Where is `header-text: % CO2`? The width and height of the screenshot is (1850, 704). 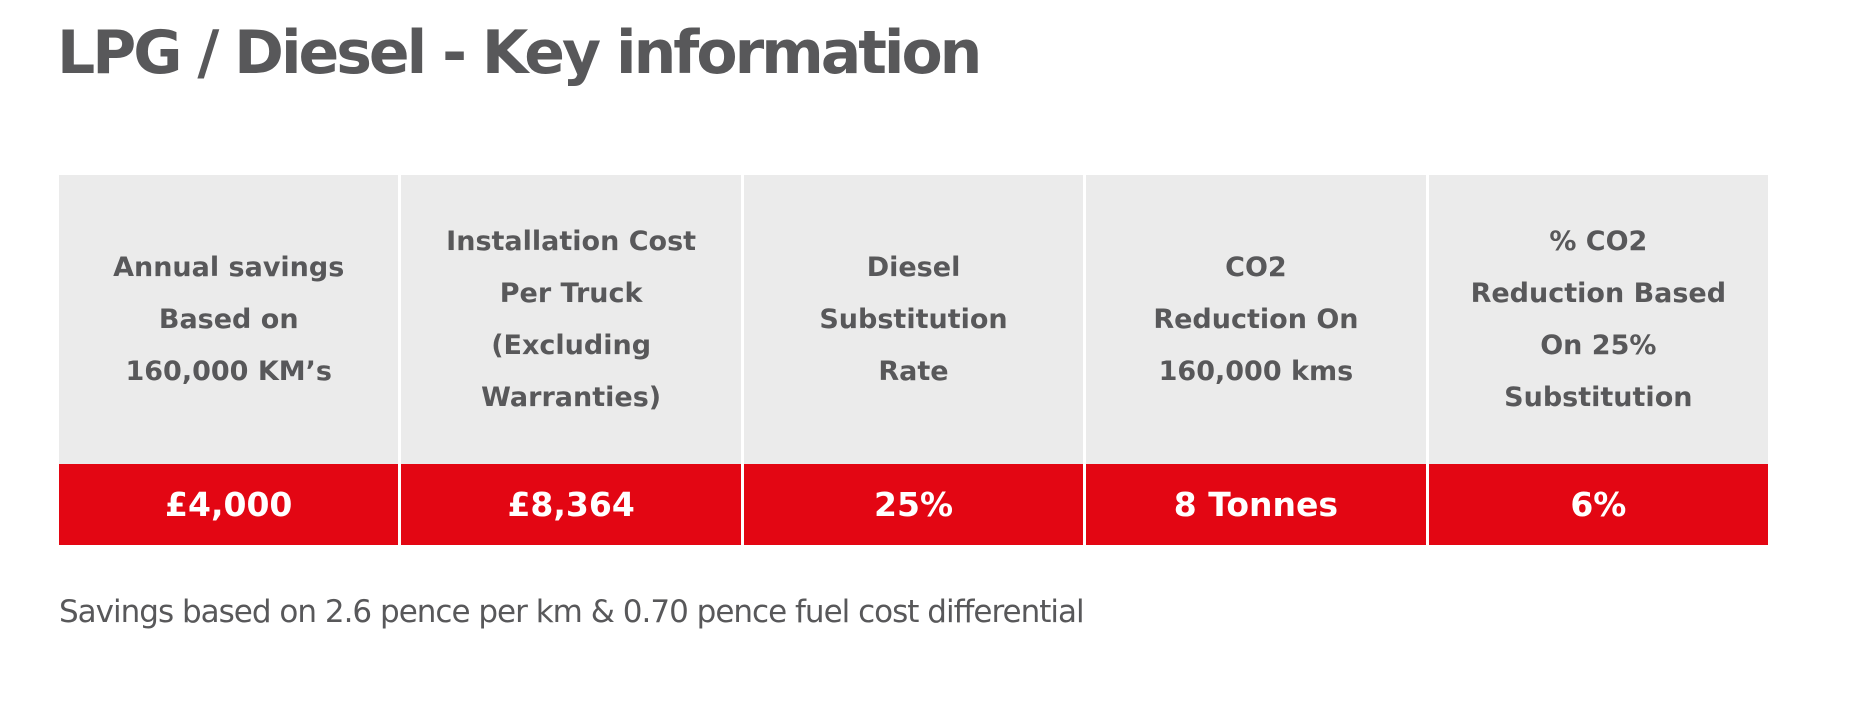
header-text: % CO2 is located at coordinates (1598, 241).